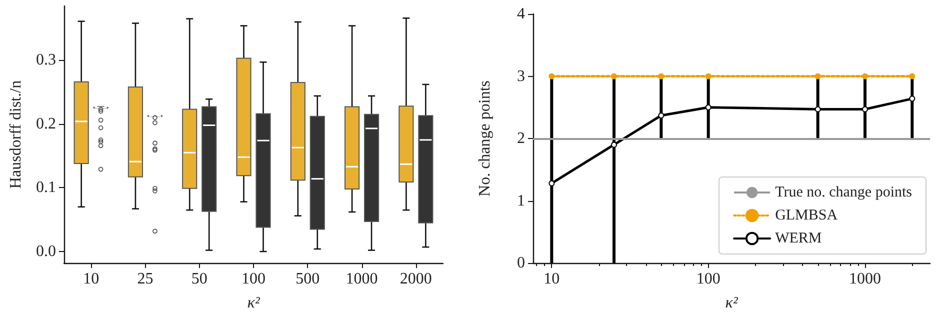  What do you see at coordinates (843, 192) in the screenshot?
I see `legend-label: True no. change points` at bounding box center [843, 192].